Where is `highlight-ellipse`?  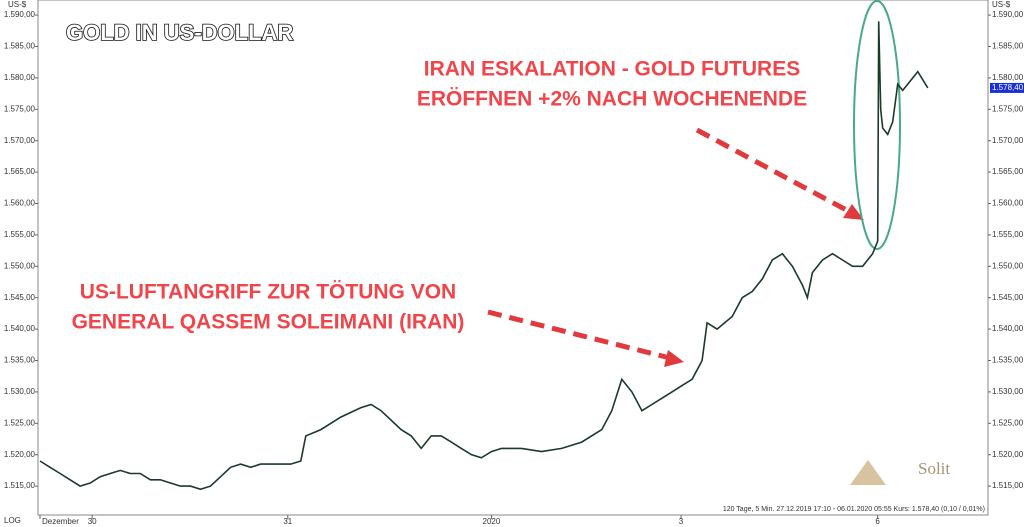 highlight-ellipse is located at coordinates (877, 125).